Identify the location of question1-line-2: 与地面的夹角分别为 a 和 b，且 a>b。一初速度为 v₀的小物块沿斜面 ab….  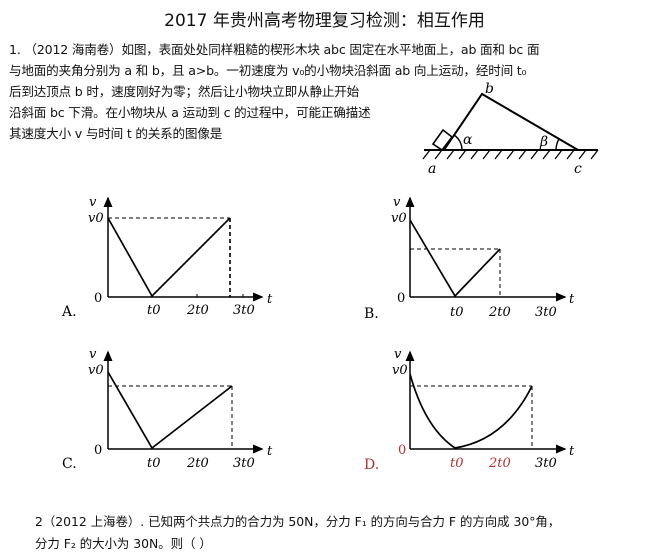
(268, 70).